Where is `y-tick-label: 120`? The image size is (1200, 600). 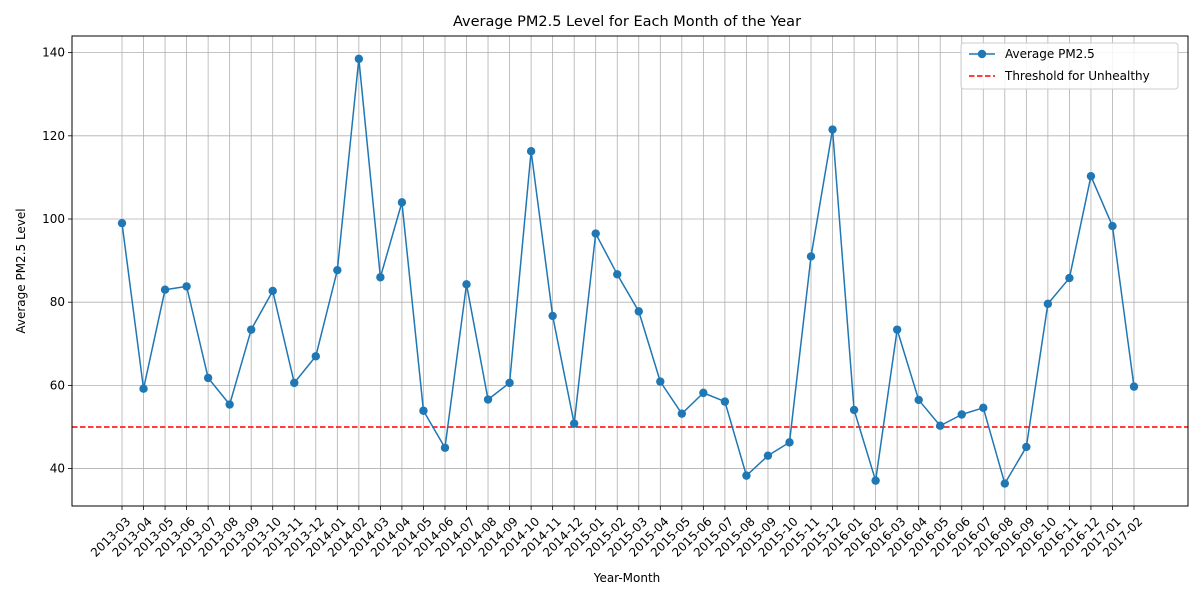 y-tick-label: 120 is located at coordinates (53, 136).